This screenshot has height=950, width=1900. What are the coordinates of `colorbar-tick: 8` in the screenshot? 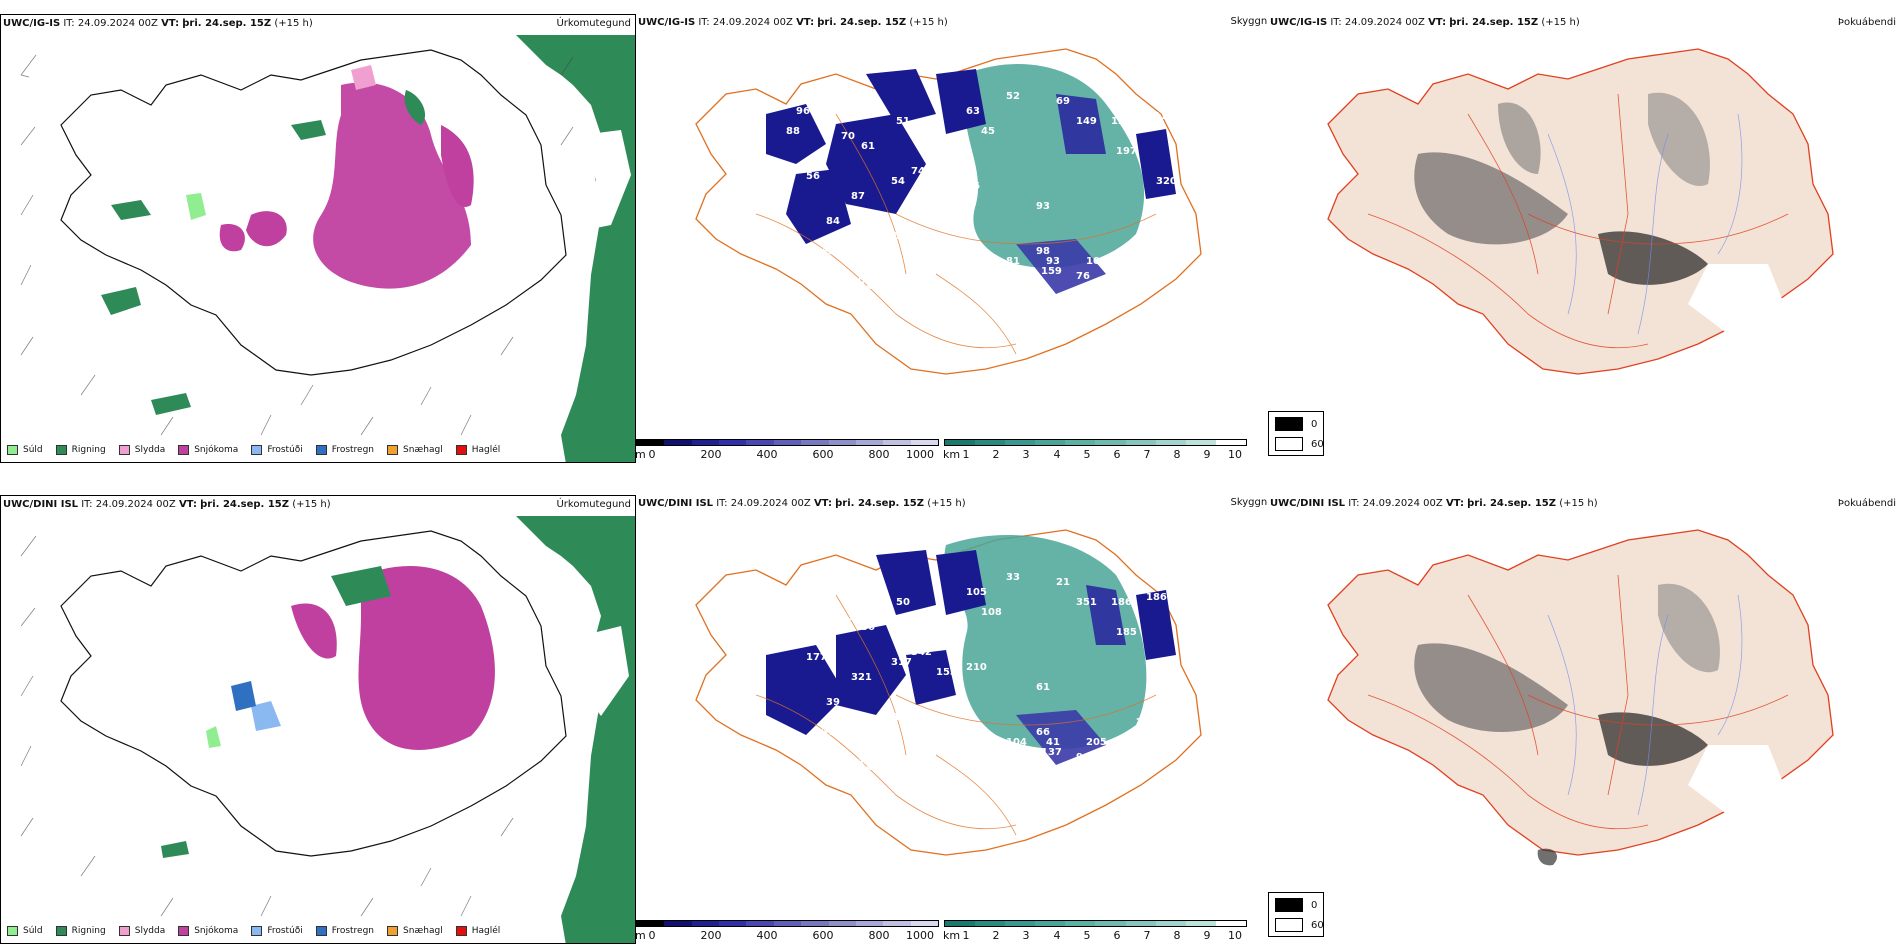 It's located at (1177, 454).